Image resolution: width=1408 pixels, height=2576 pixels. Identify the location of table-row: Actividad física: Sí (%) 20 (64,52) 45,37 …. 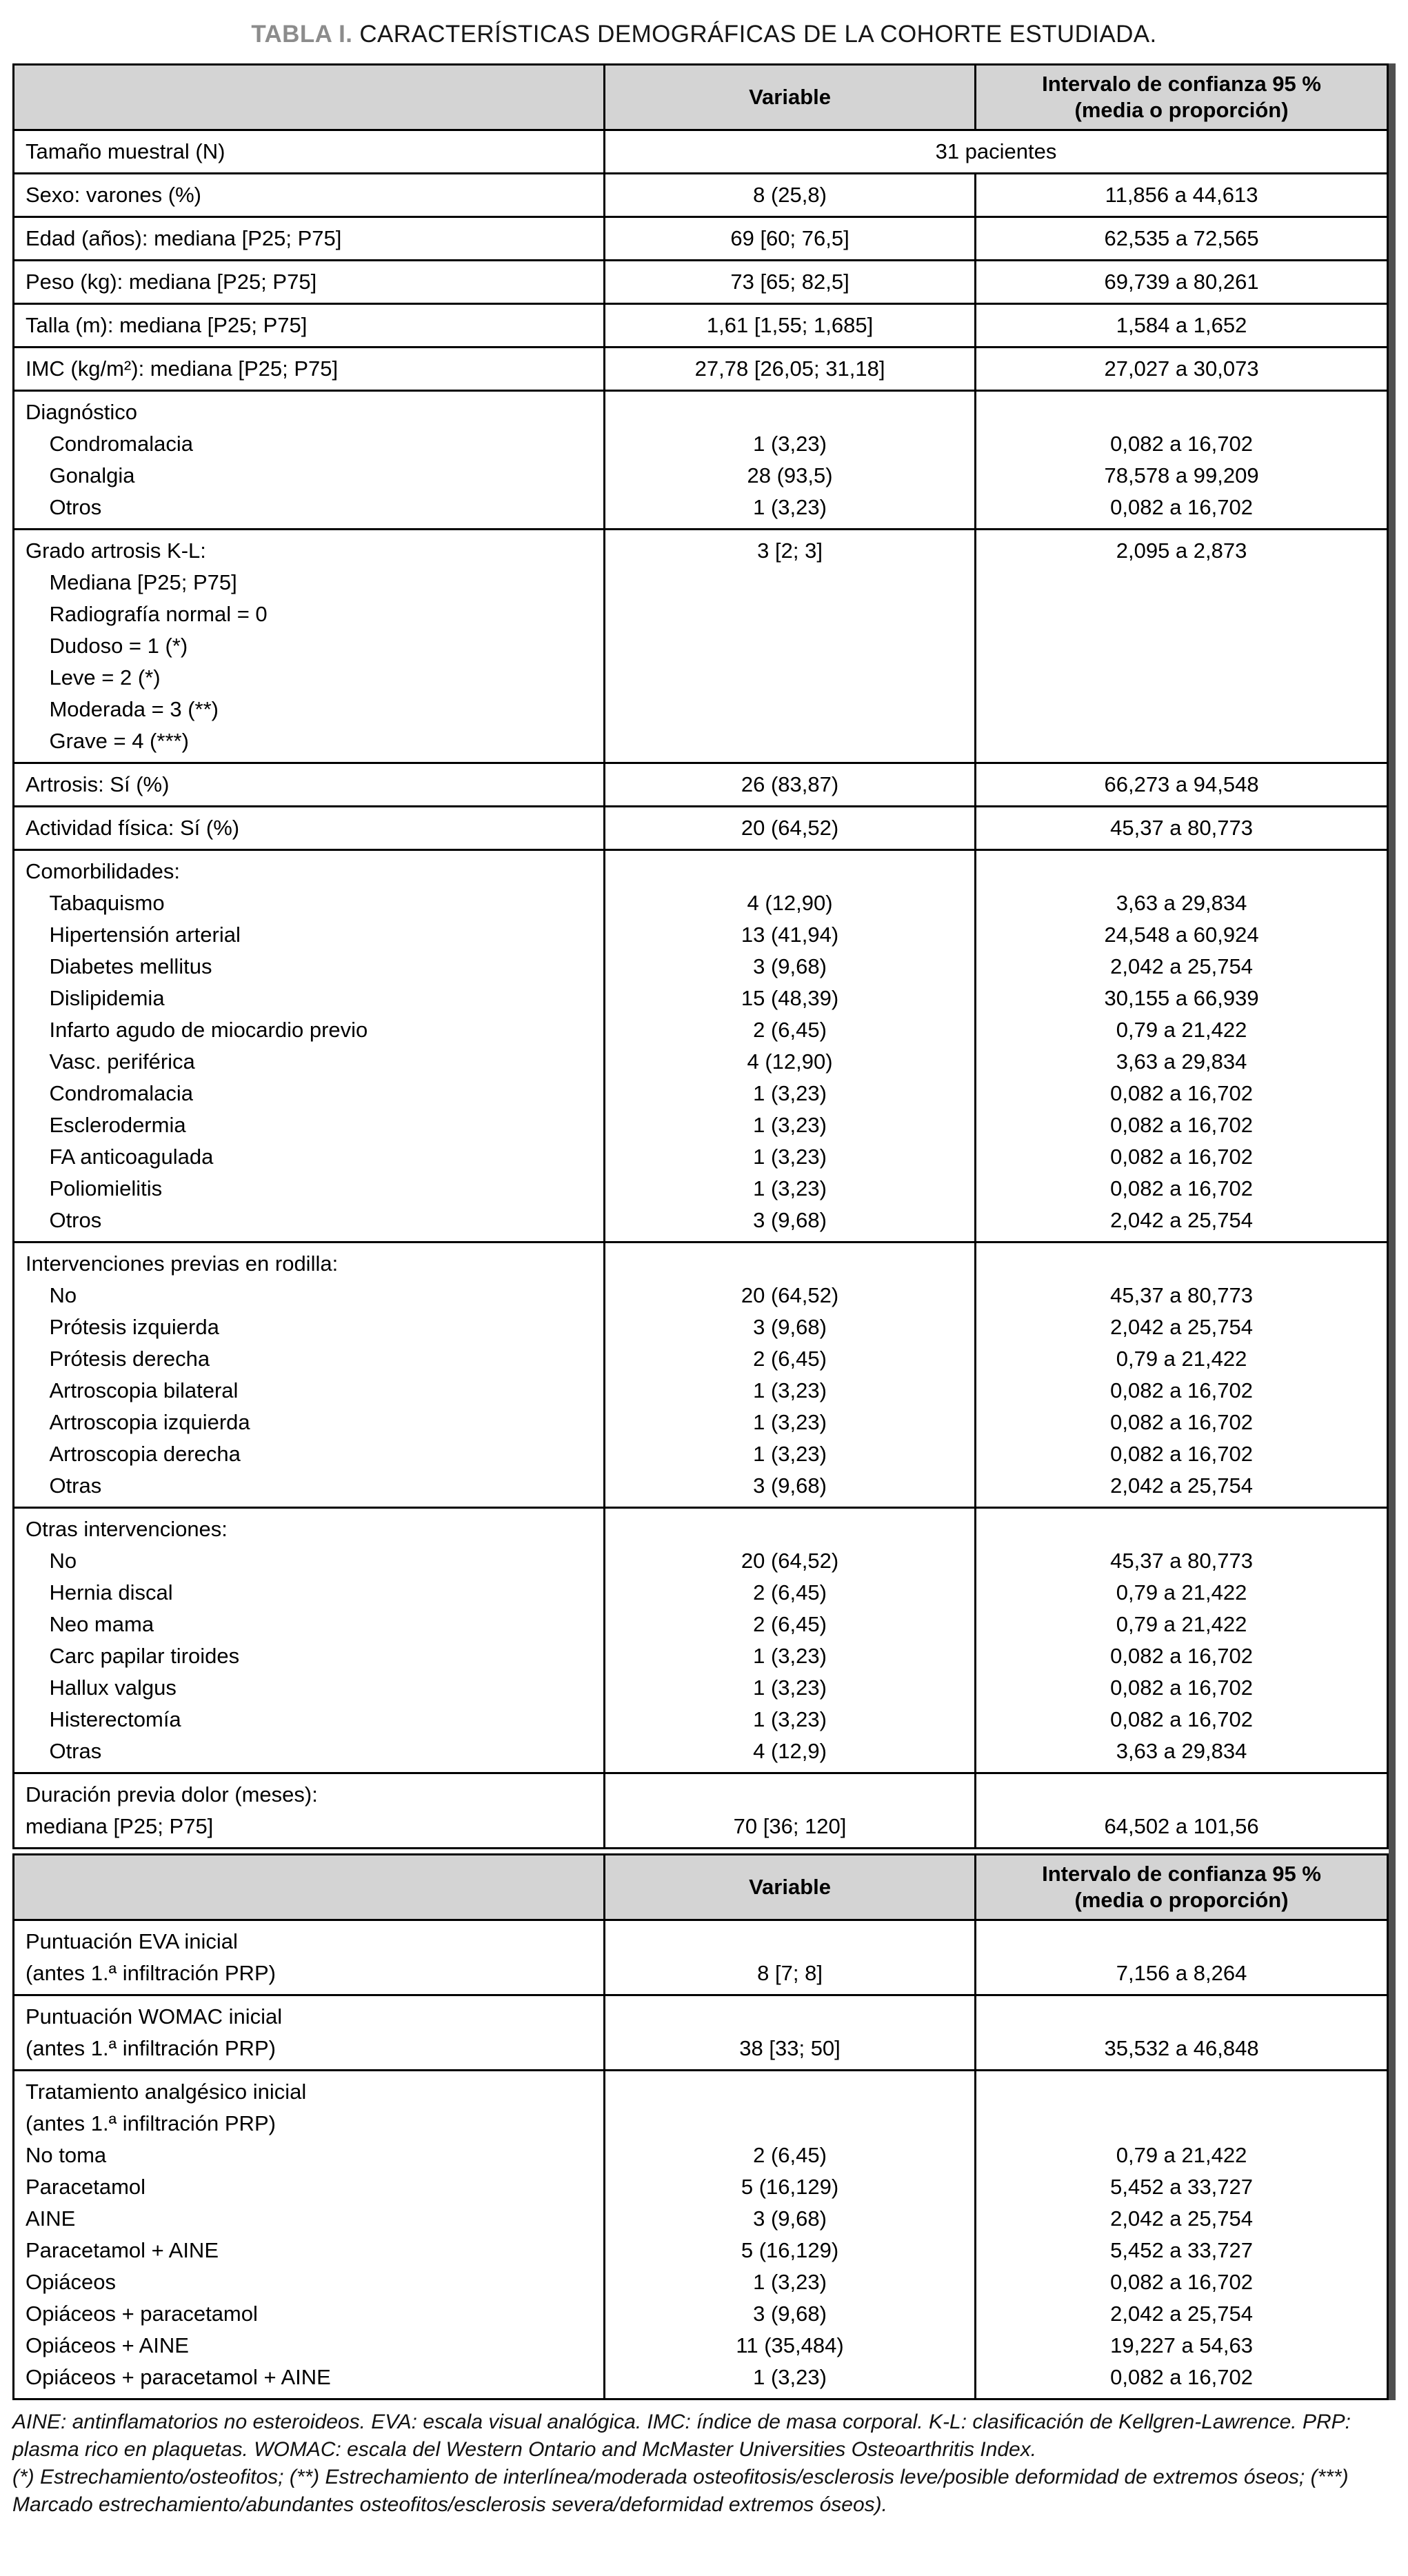
(700, 828).